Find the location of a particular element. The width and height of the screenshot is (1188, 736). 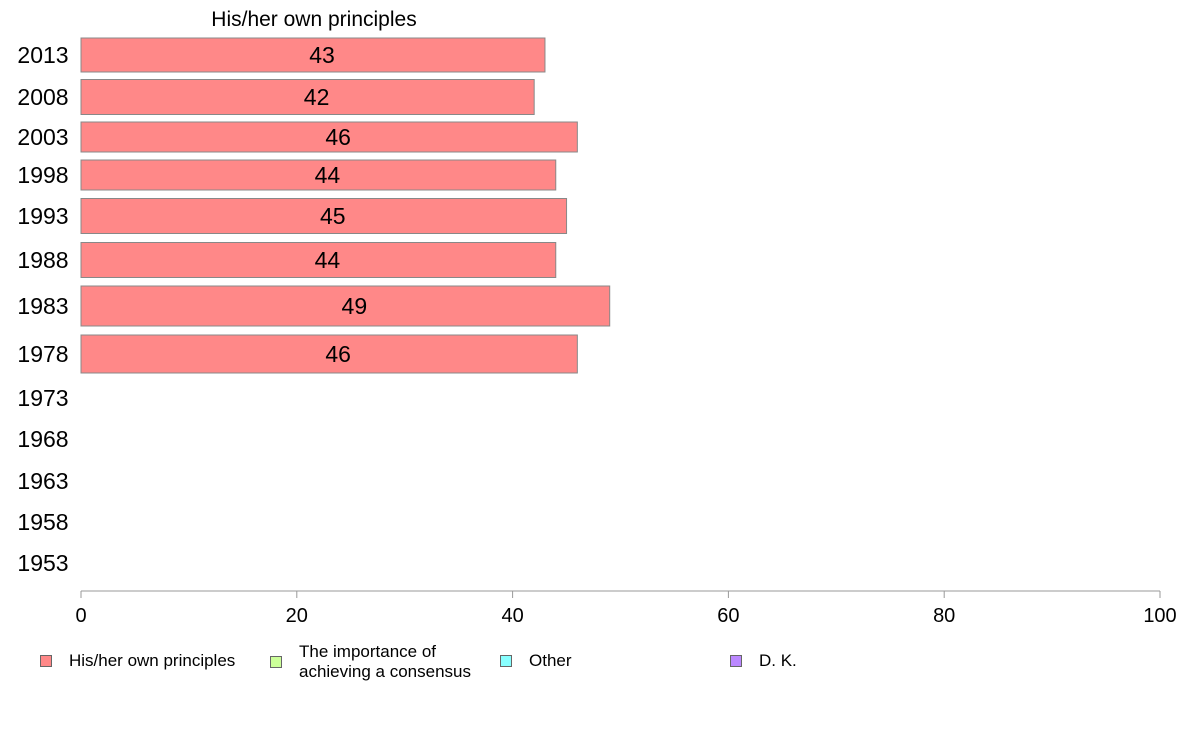

legend-label: His/her own principles is located at coordinates (152, 660).